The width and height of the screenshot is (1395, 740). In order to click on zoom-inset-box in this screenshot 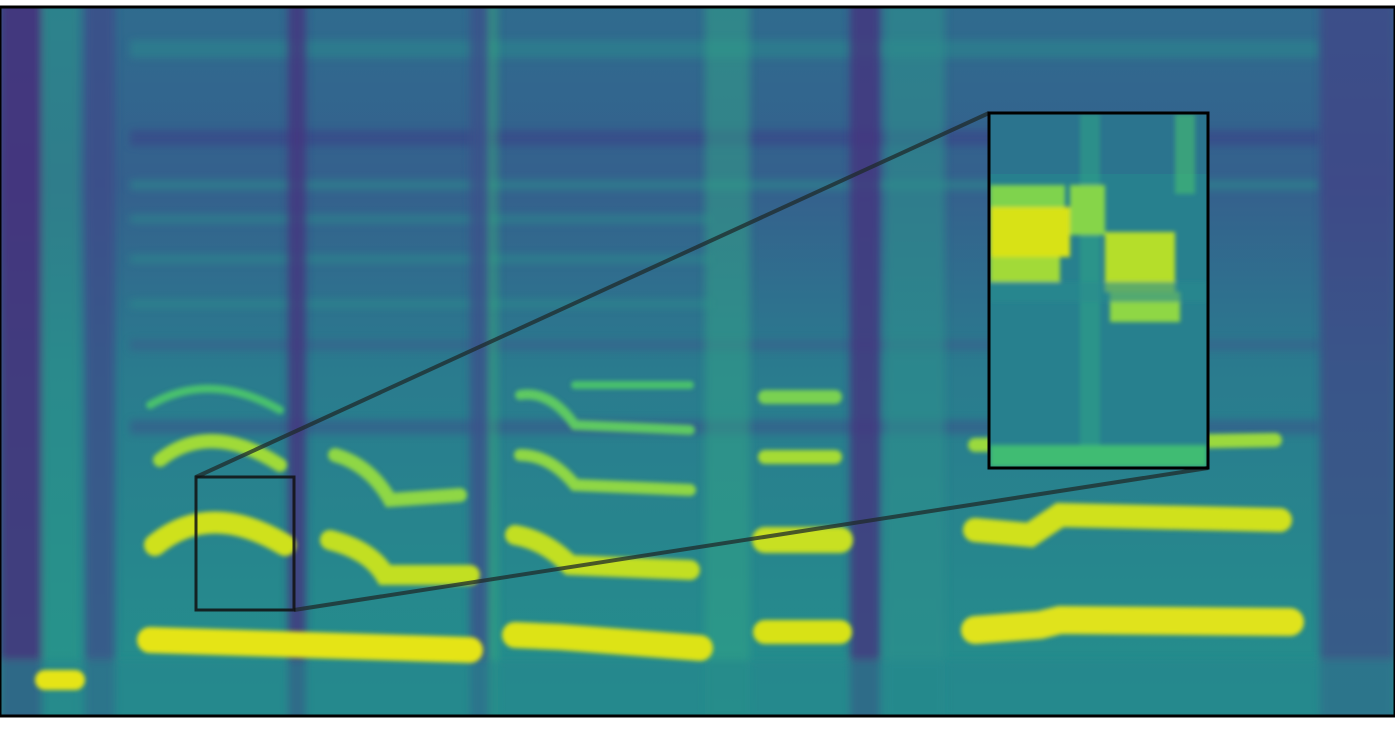, I will do `click(1098, 290)`.